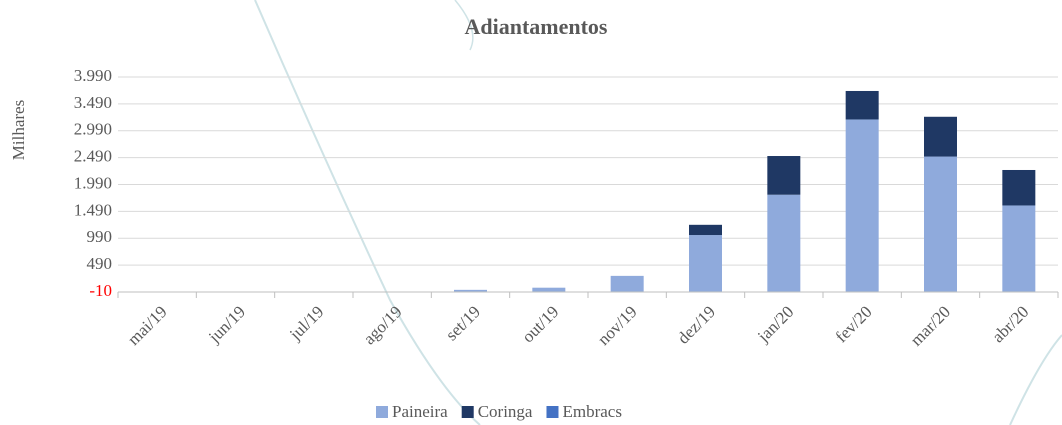  Describe the element at coordinates (696, 324) in the screenshot. I see `x-tick-label: dez/19` at that location.